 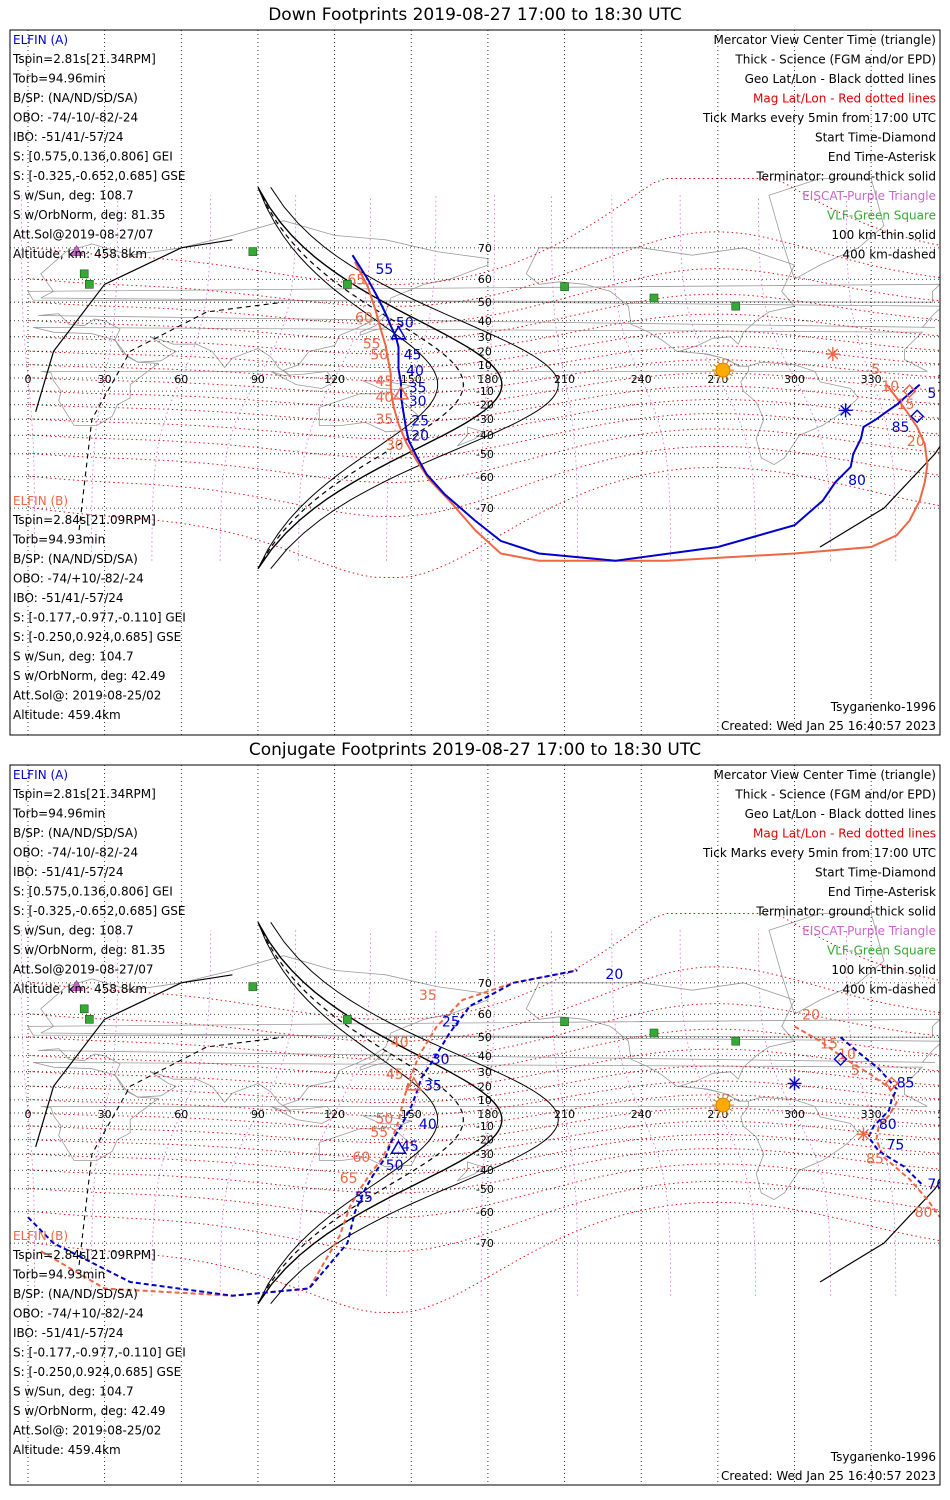 I want to click on terminator-east, so click(x=879, y=1231).